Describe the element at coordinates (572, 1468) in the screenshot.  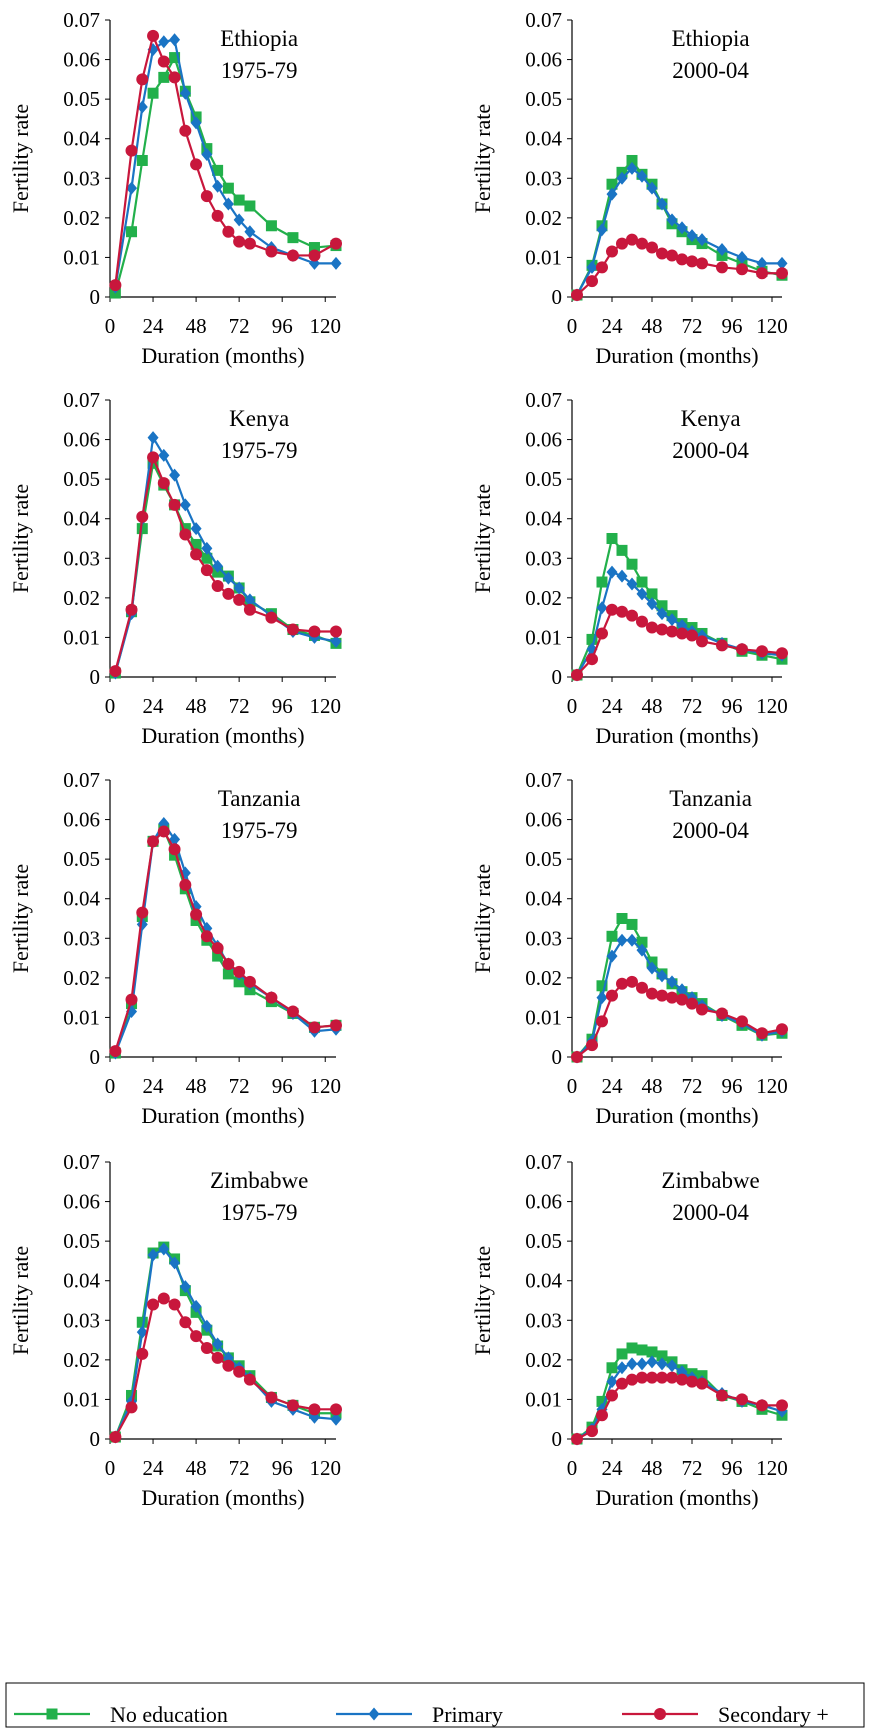
I see `x-tick-label: 0` at that location.